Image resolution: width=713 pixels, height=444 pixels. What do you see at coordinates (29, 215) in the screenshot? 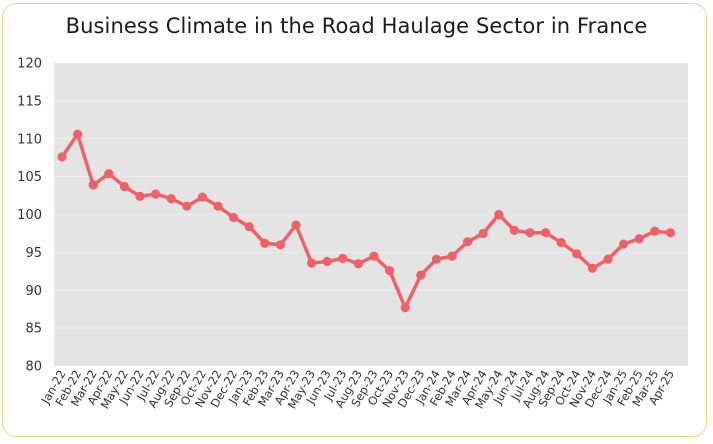
I see `y-tick-label: 100` at bounding box center [29, 215].